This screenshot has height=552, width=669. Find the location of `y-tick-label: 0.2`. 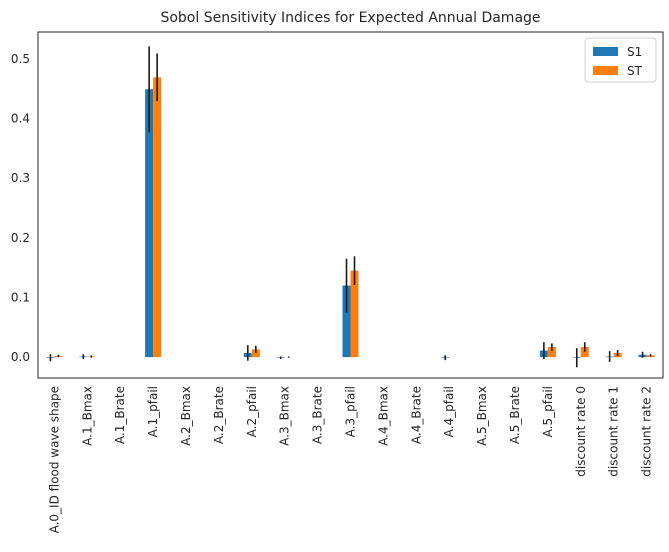

y-tick-label: 0.2 is located at coordinates (20, 238).